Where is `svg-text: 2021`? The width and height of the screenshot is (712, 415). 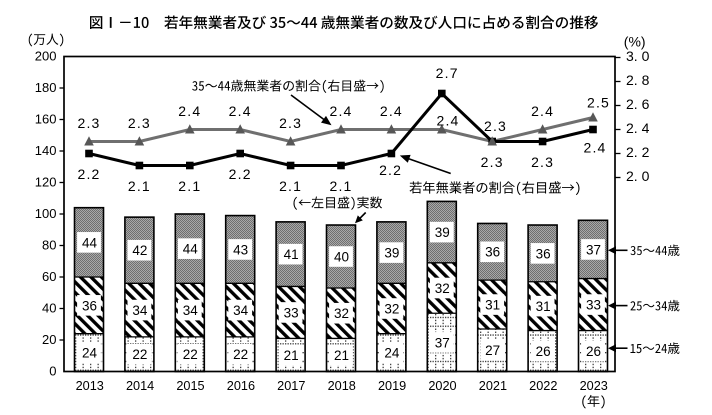 svg-text: 2021 is located at coordinates (493, 386).